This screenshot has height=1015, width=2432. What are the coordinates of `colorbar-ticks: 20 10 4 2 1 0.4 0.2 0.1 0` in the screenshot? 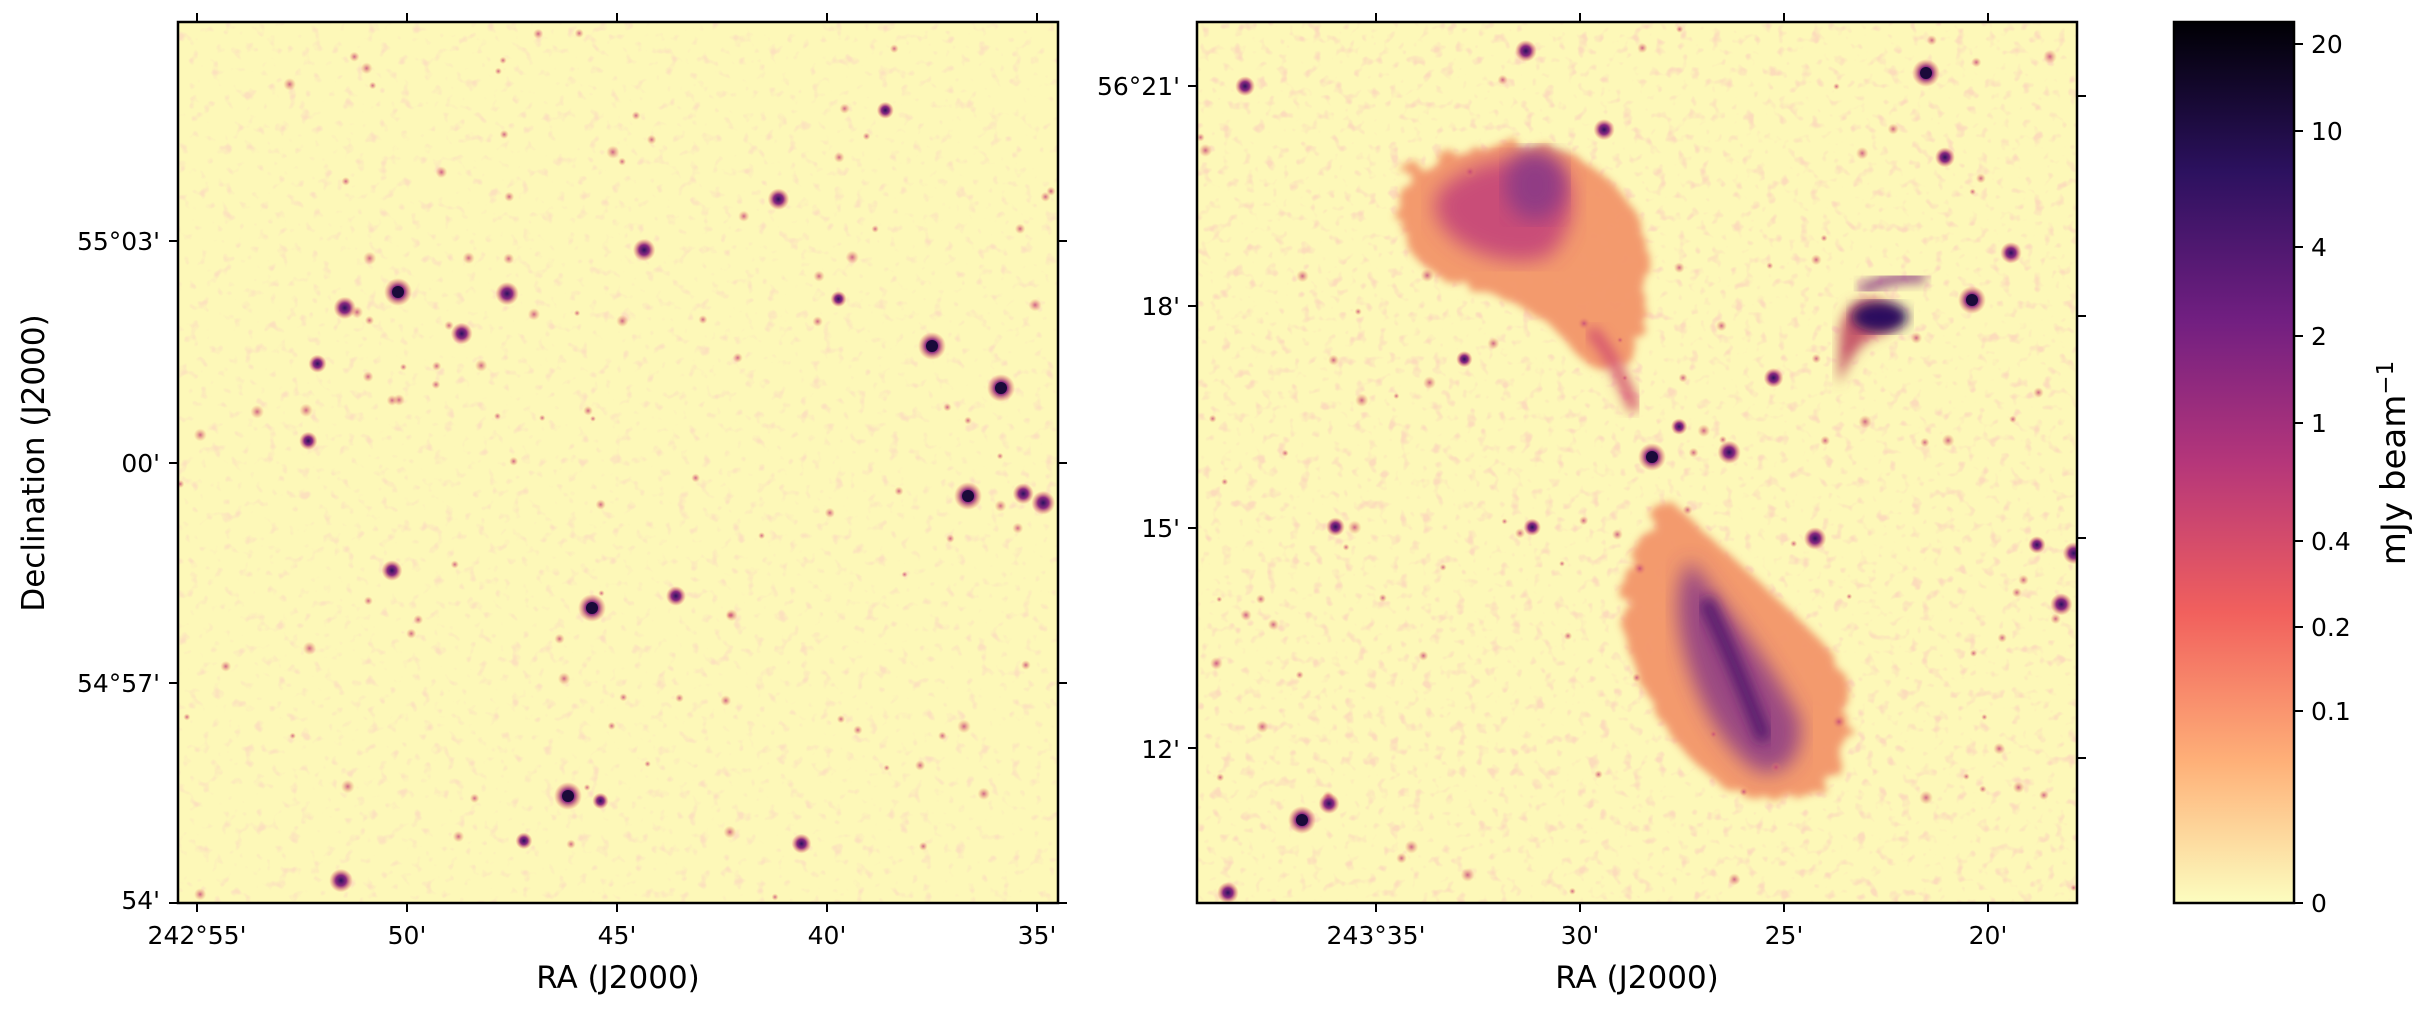 It's located at (2322, 474).